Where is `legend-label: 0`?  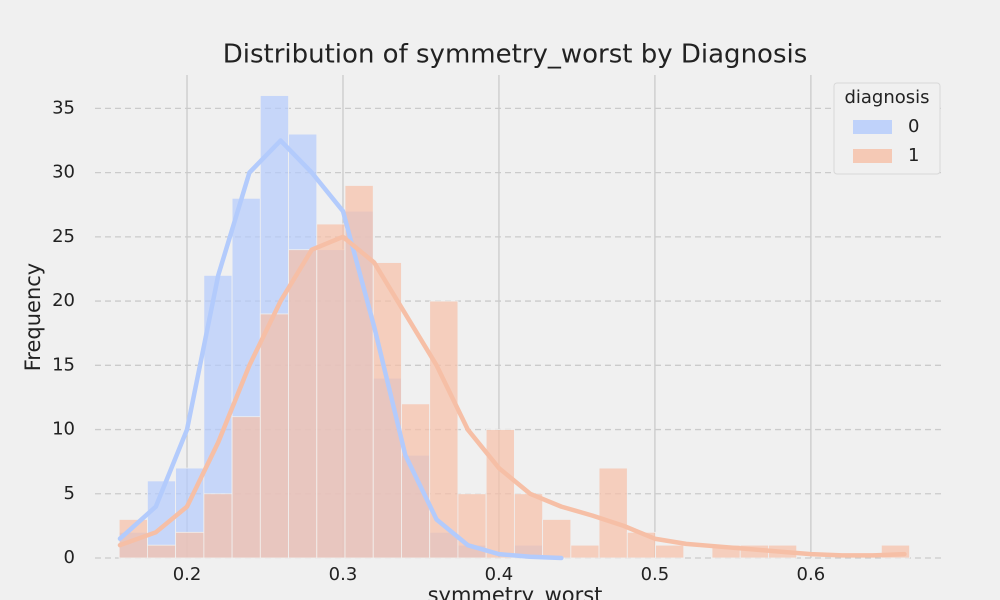 legend-label: 0 is located at coordinates (913, 126).